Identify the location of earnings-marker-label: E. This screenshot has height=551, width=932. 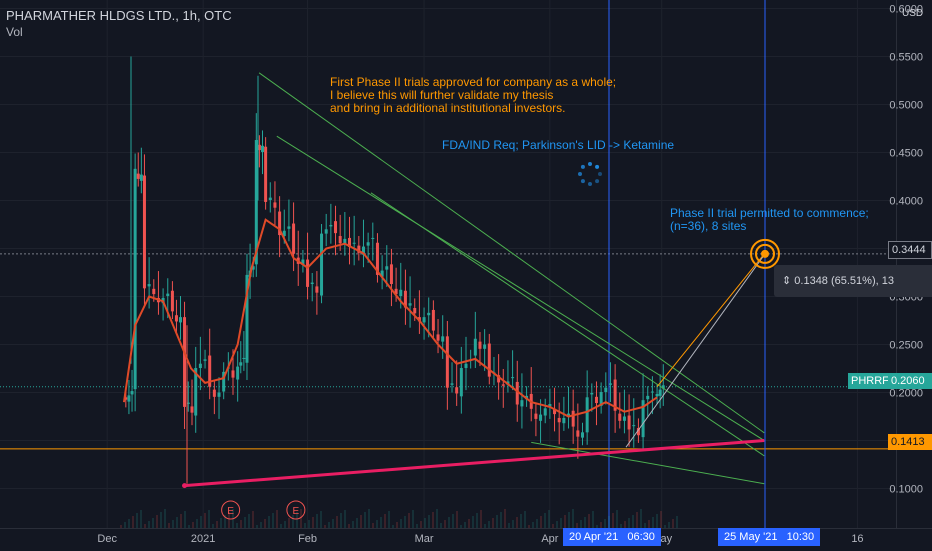
(230, 511).